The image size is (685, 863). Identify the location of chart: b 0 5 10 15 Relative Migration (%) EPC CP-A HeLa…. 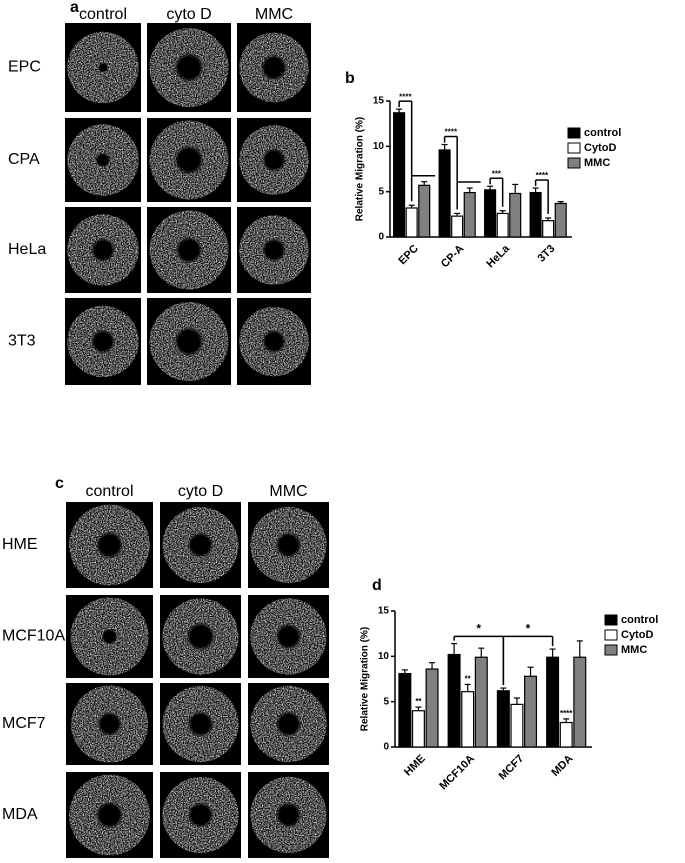
(483, 170).